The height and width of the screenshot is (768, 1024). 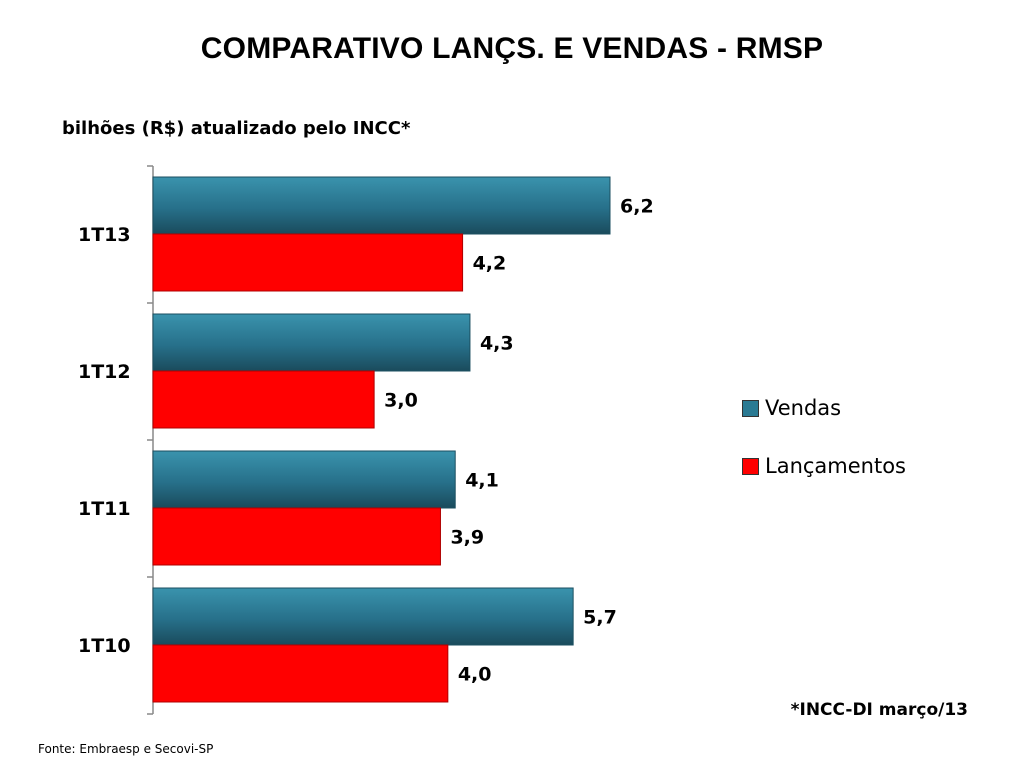 What do you see at coordinates (104, 235) in the screenshot?
I see `category-label: 1T13` at bounding box center [104, 235].